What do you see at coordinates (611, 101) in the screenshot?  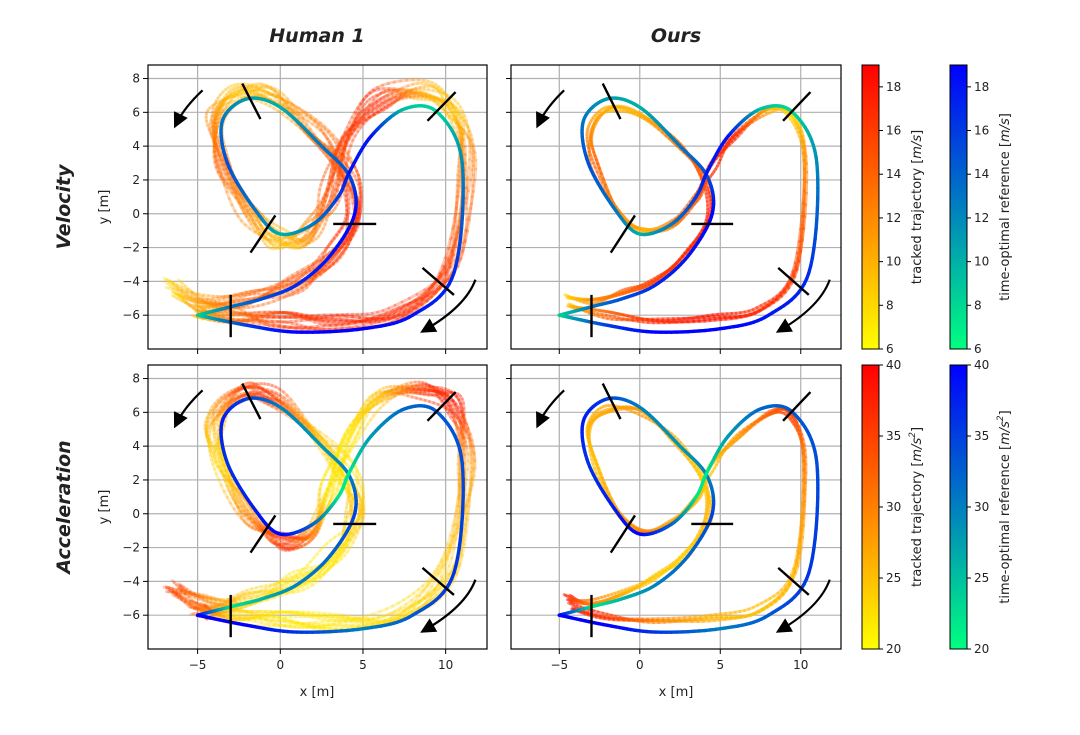 I see `gate-marker` at bounding box center [611, 101].